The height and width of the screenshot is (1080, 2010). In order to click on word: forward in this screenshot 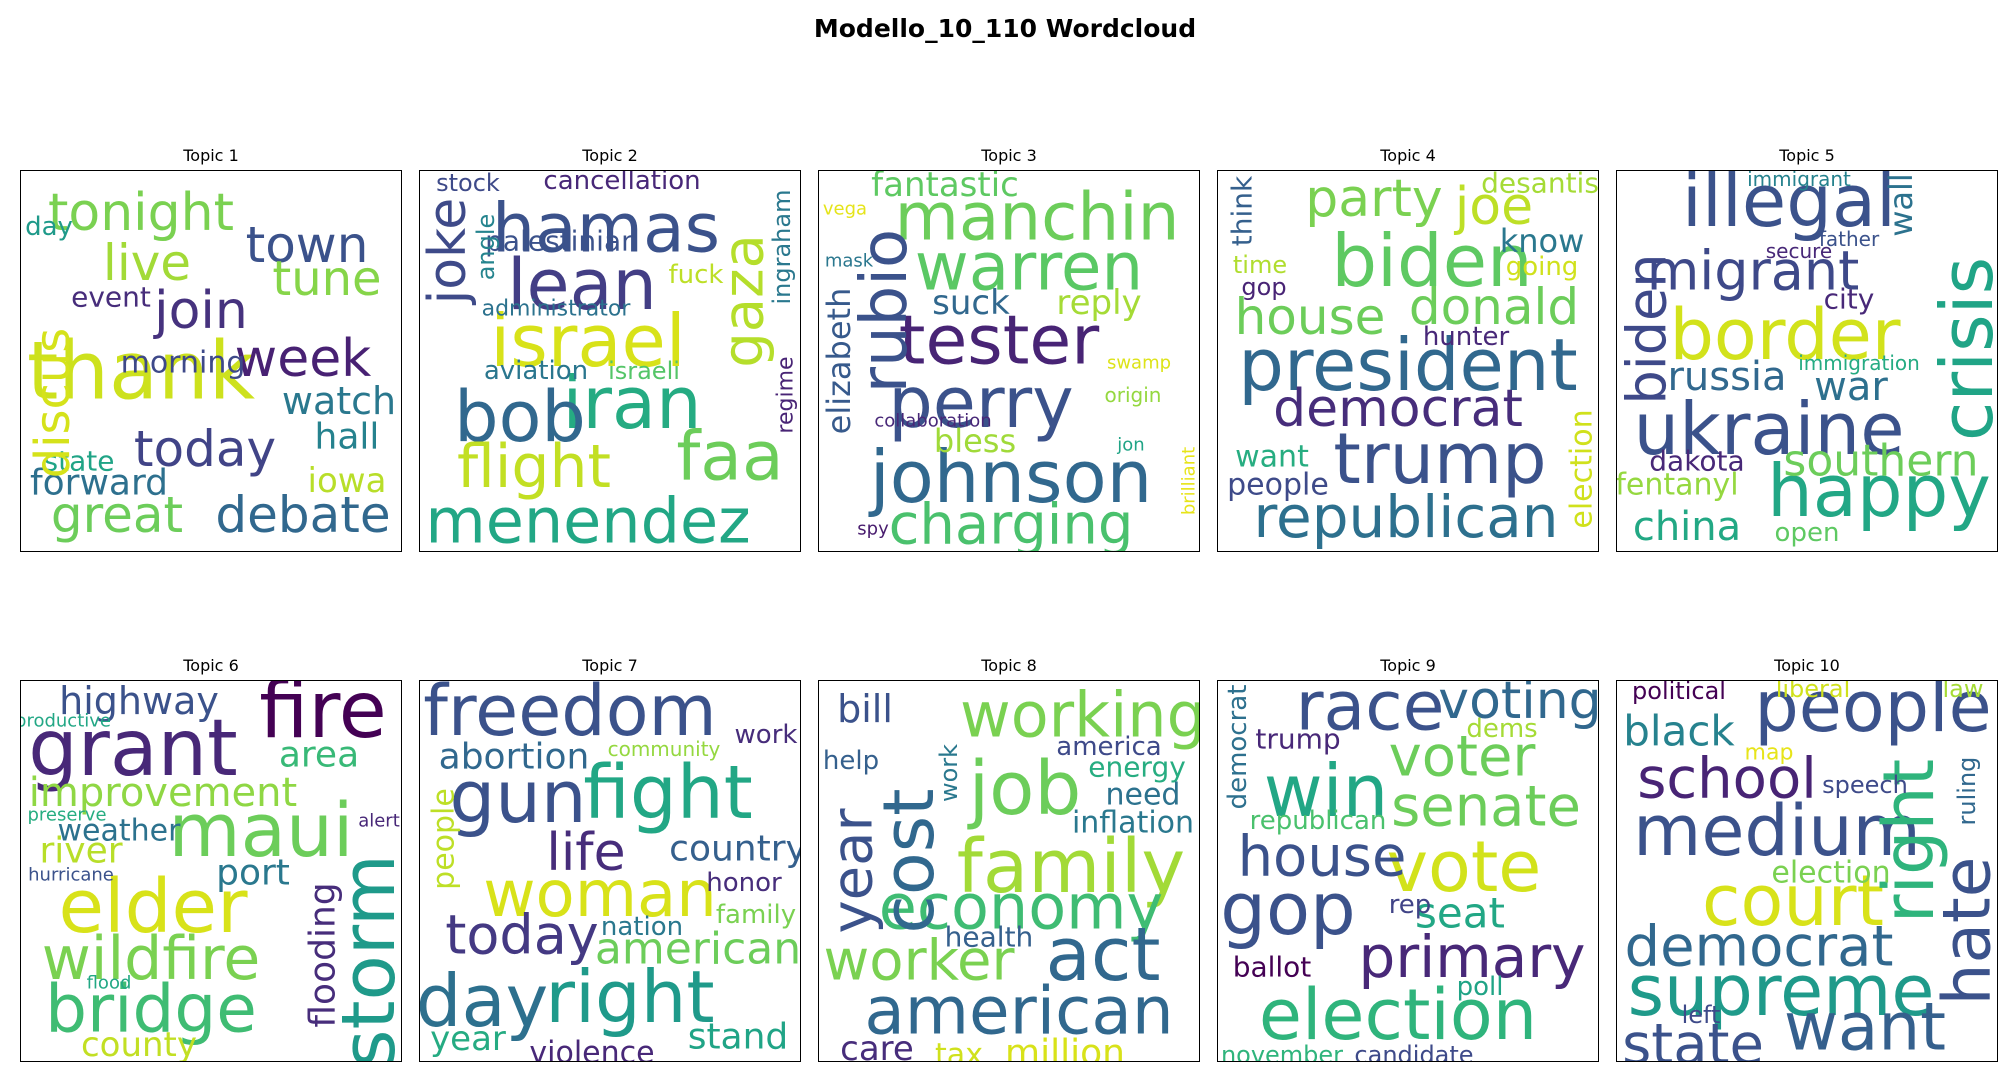, I will do `click(99, 483)`.